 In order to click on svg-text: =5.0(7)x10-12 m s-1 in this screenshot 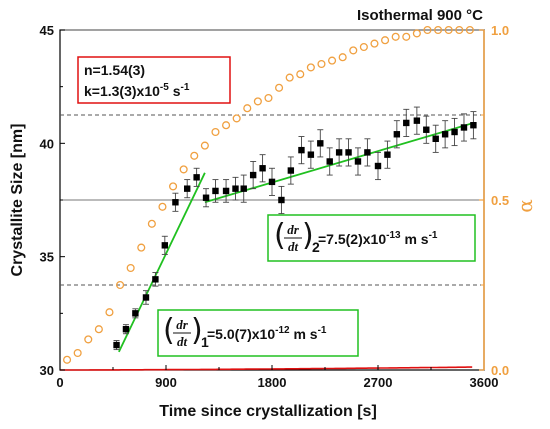, I will do `click(267, 333)`.